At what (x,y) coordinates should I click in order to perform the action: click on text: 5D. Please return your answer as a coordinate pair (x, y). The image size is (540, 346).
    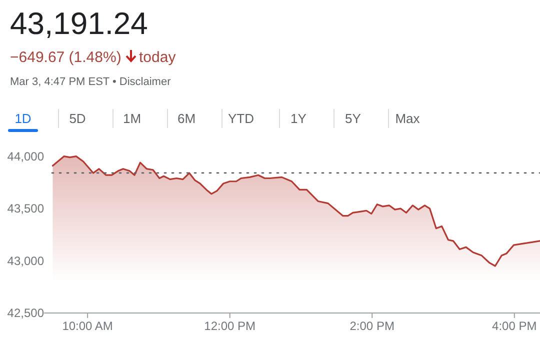
    Looking at the image, I should click on (77, 118).